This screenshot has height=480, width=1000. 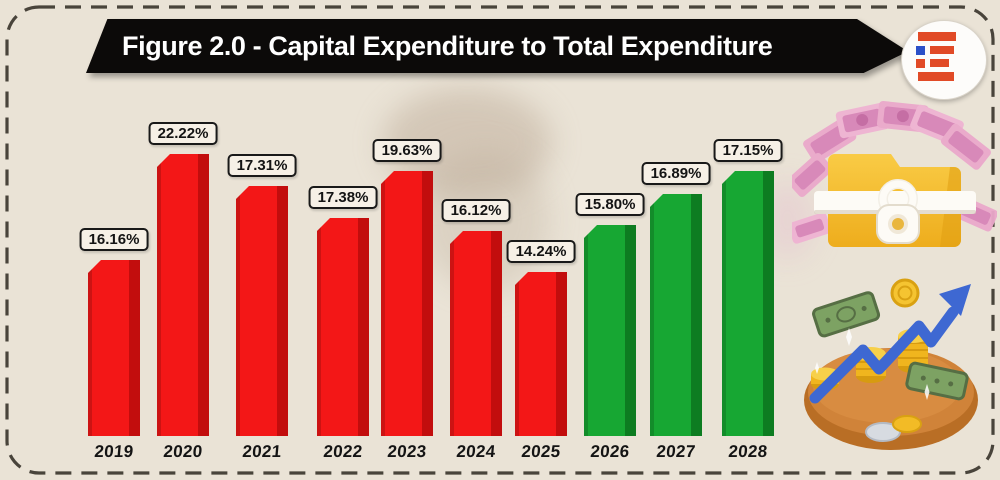 I want to click on value-label-2024: 16.12%, so click(x=476, y=210).